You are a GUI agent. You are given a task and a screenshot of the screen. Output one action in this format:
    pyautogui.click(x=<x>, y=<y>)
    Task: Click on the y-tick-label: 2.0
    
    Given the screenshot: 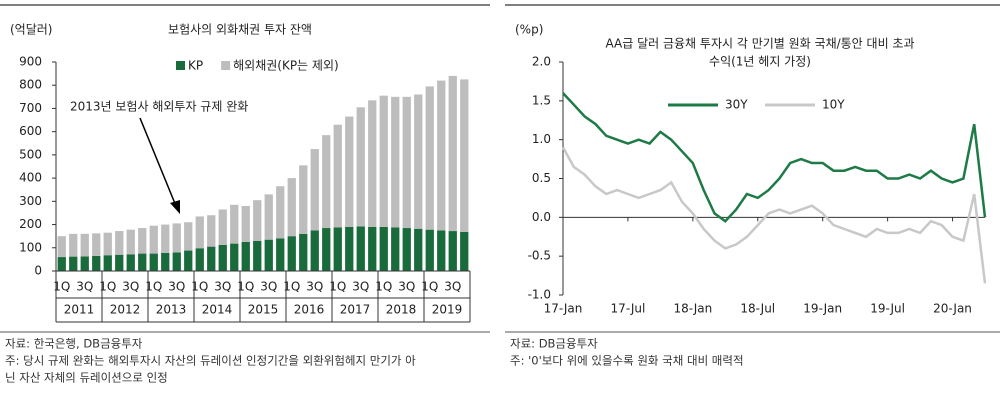 What is the action you would take?
    pyautogui.click(x=541, y=62)
    